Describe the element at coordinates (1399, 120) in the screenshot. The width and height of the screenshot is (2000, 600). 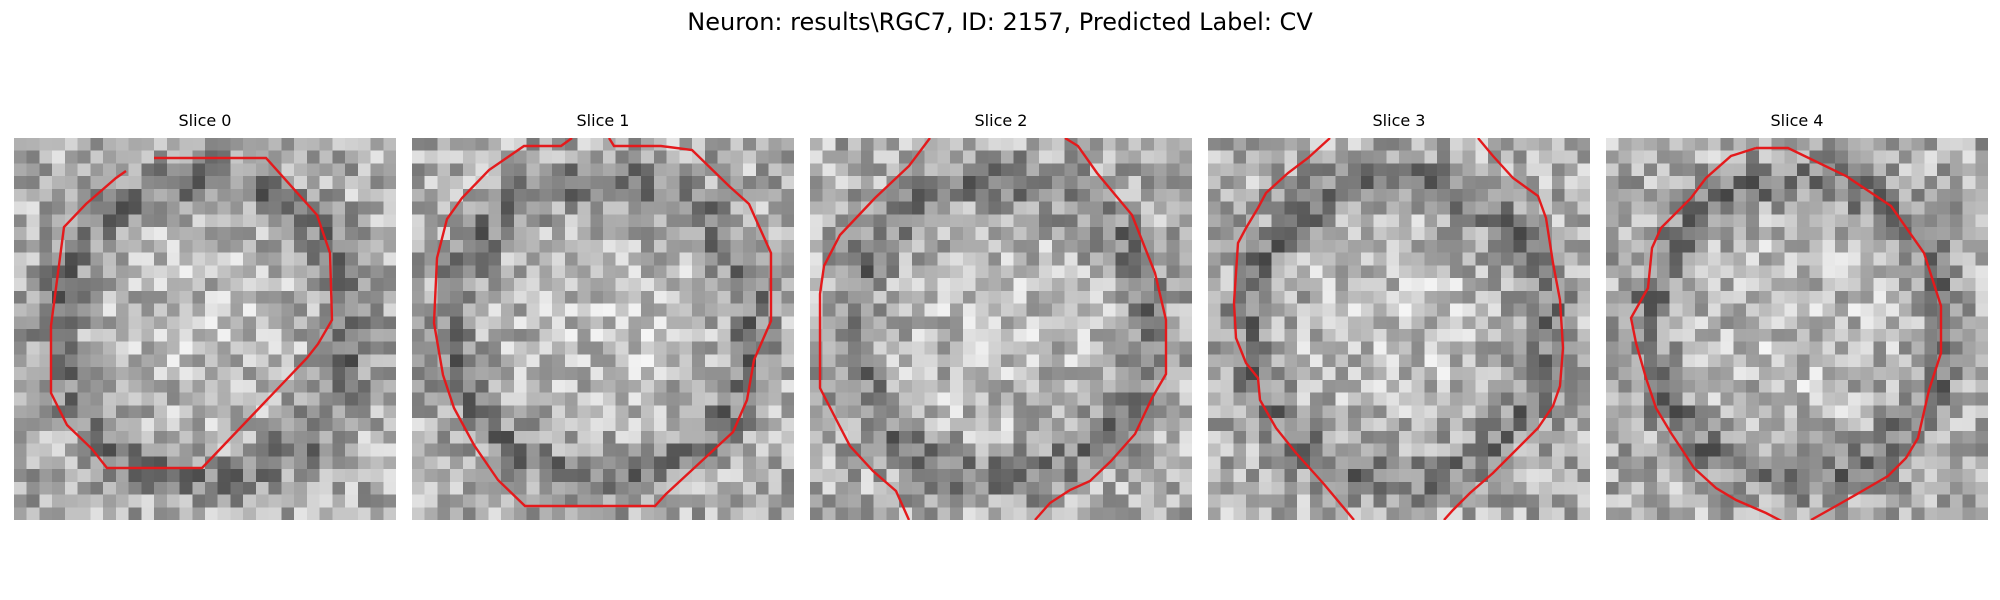
I see `slice-title: Slice 3` at that location.